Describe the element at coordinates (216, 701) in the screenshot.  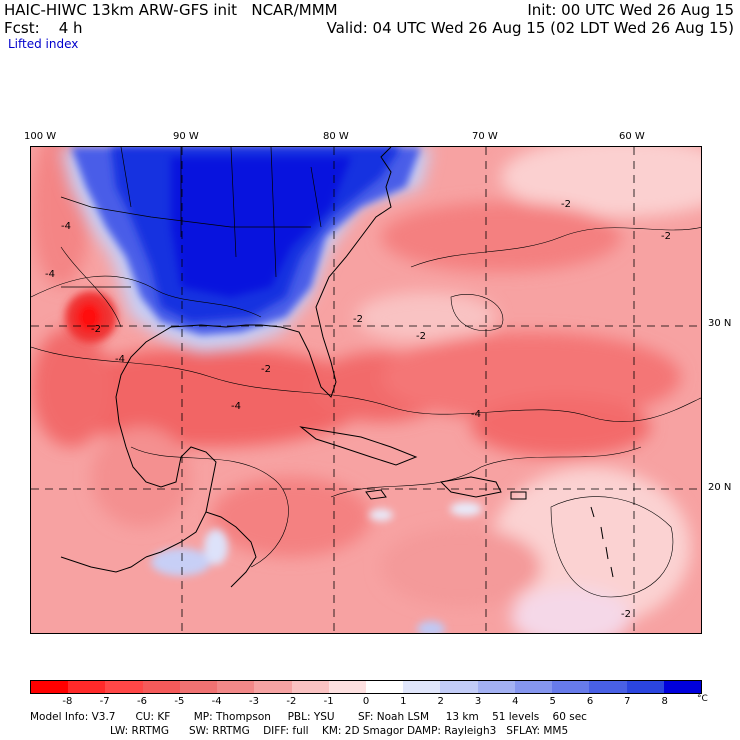
I see `colorbar-tick-label: -4` at that location.